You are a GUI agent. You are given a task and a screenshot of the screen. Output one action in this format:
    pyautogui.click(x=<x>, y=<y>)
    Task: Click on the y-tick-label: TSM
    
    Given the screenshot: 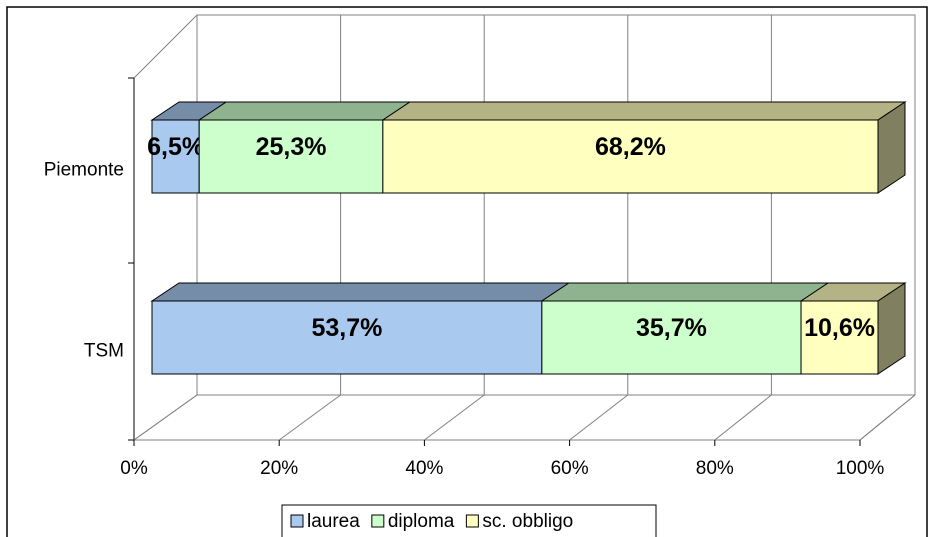 What is the action you would take?
    pyautogui.click(x=104, y=351)
    